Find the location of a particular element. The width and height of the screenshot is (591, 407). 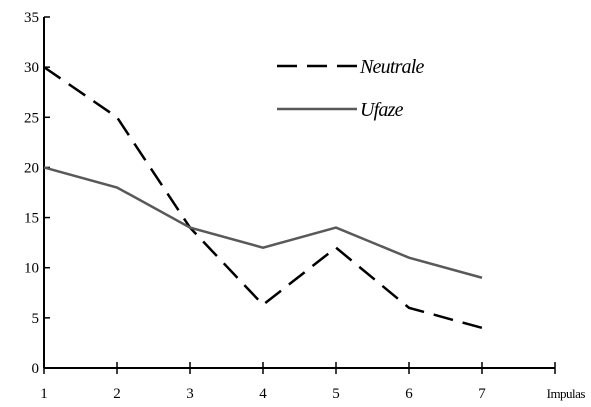

x-tick-label: 6 is located at coordinates (409, 394).